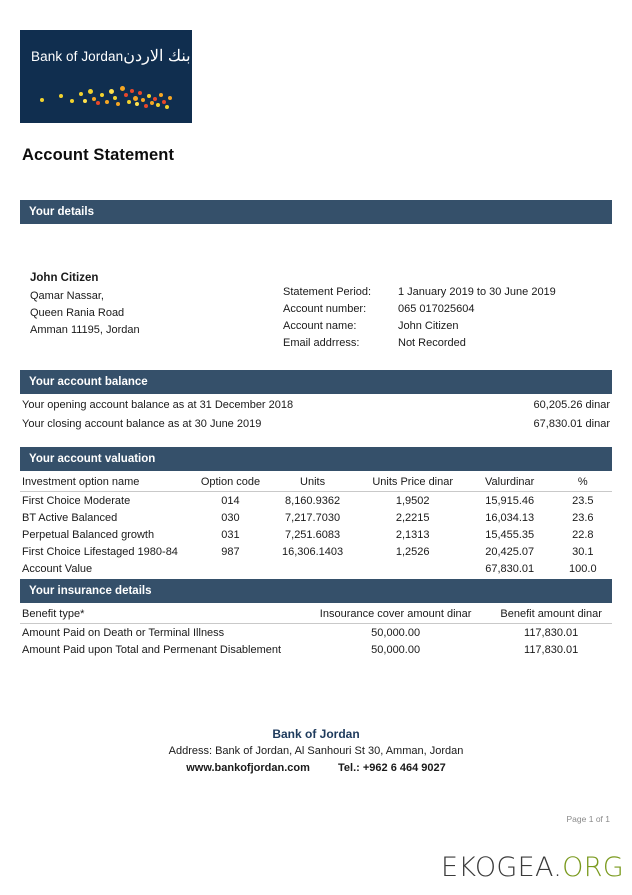 This screenshot has height=895, width=632. I want to click on account-balance-value: 60,205.26 dinar, so click(571, 405).